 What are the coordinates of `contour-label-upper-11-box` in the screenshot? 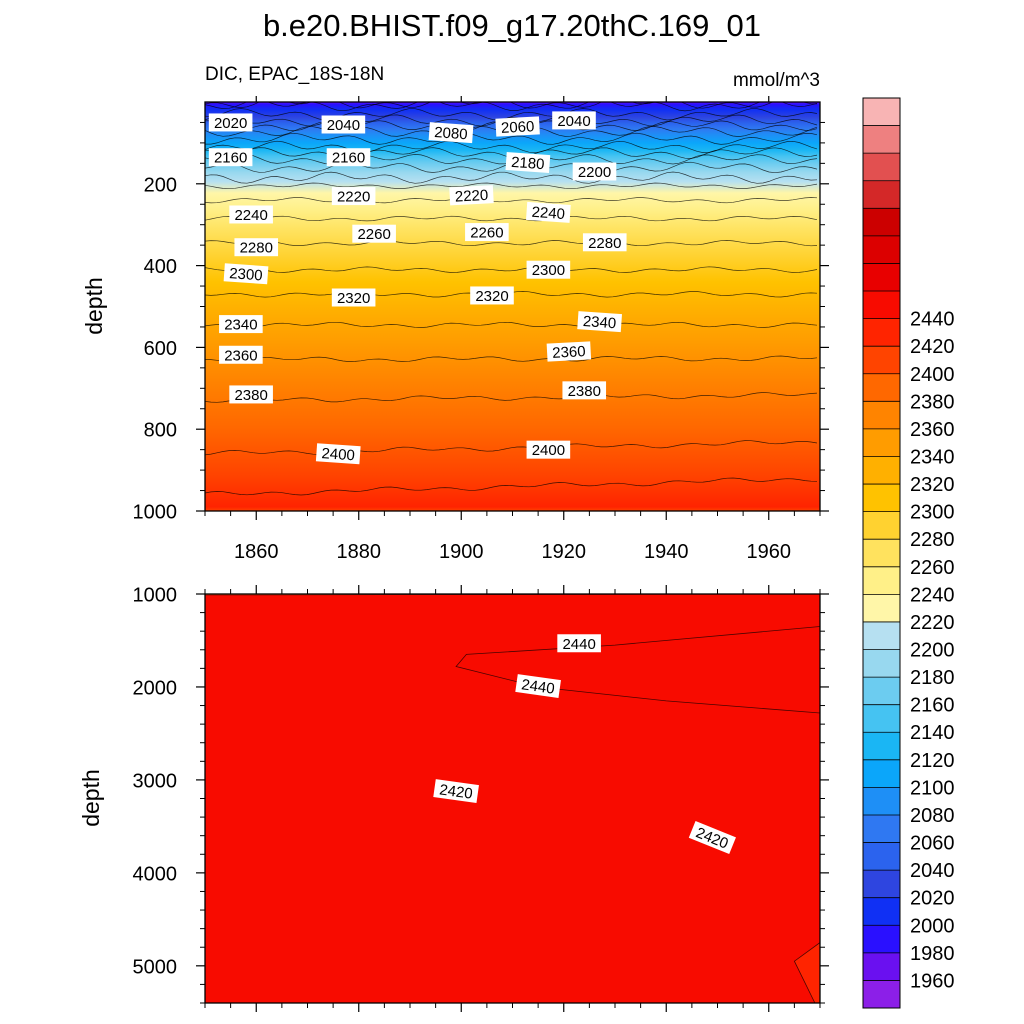 It's located at (251, 214).